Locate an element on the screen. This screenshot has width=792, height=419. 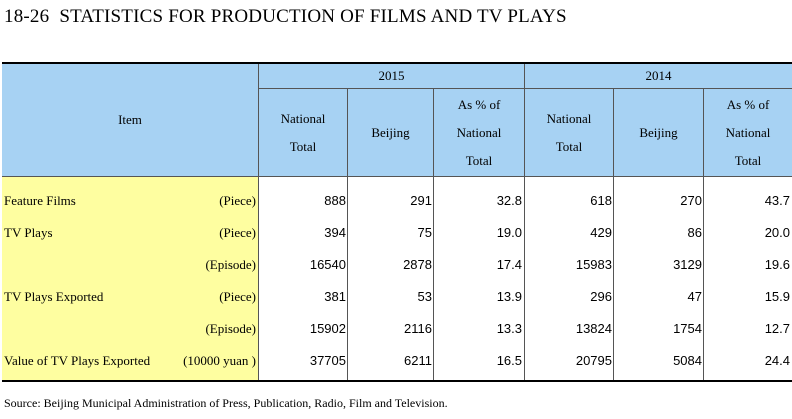
top-rule is located at coordinates (397, 63).